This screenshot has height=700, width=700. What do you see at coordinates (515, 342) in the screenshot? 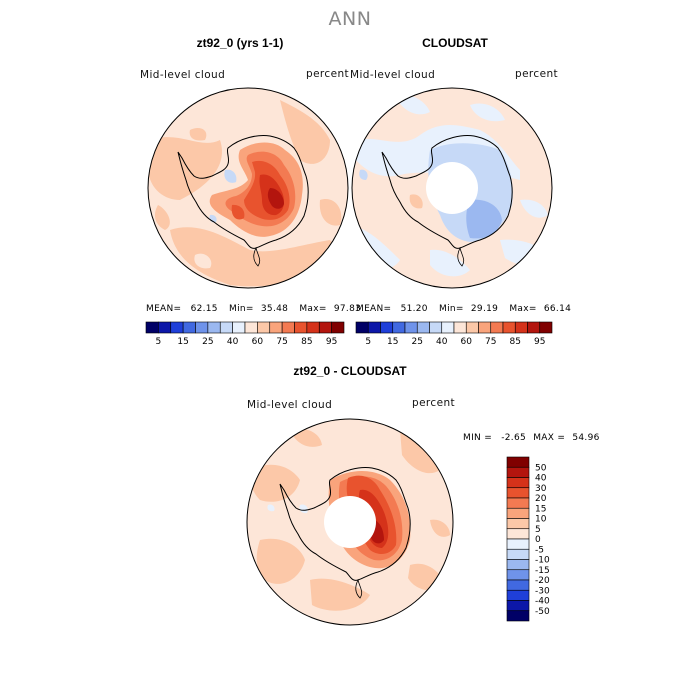
I see `panel-2-colorbar-tick-label: 85` at bounding box center [515, 342].